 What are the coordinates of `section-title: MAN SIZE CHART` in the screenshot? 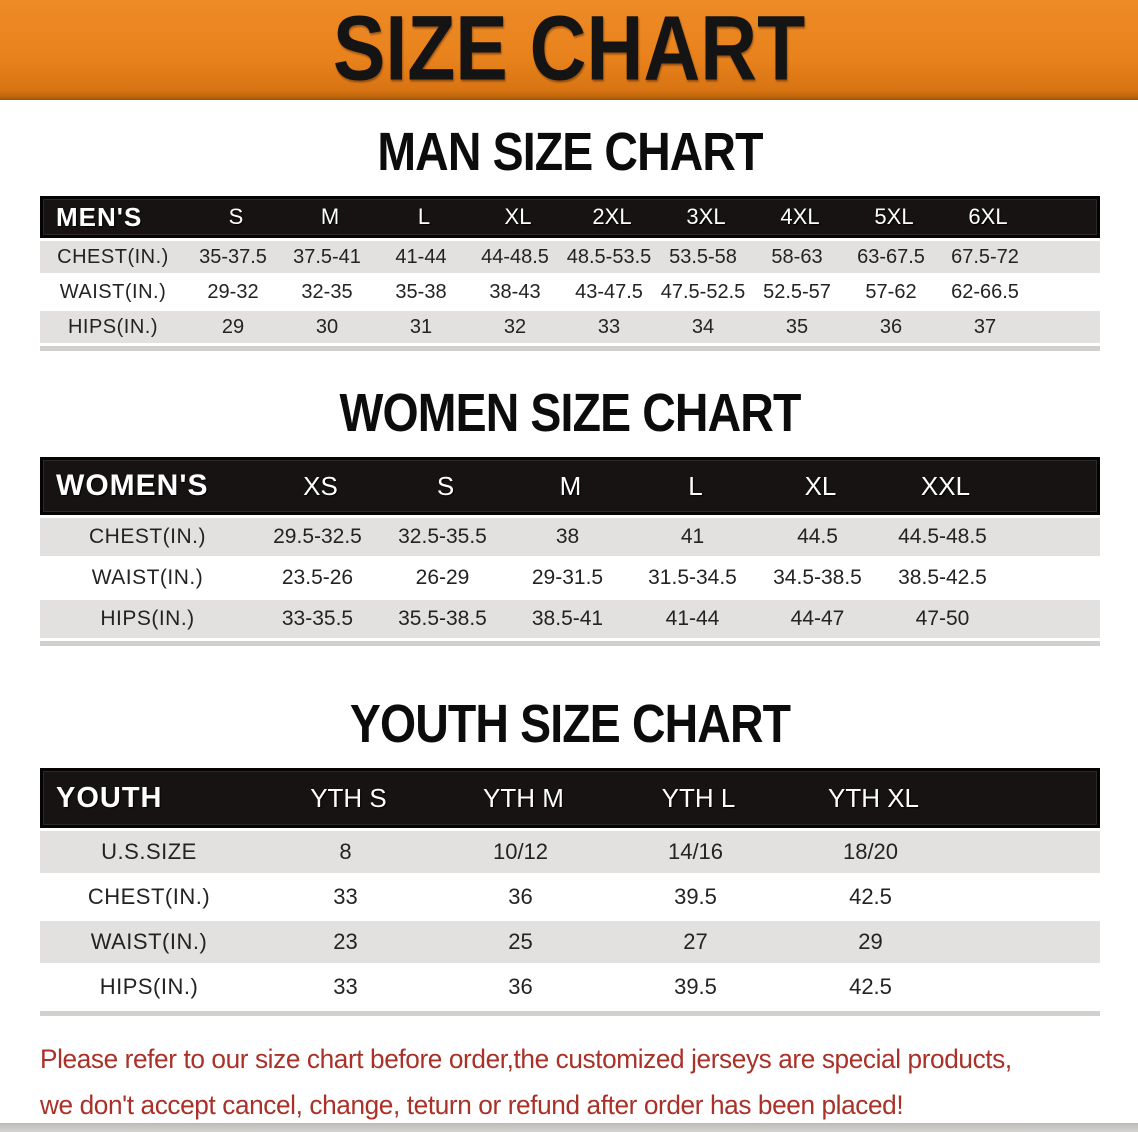 It's located at (570, 152).